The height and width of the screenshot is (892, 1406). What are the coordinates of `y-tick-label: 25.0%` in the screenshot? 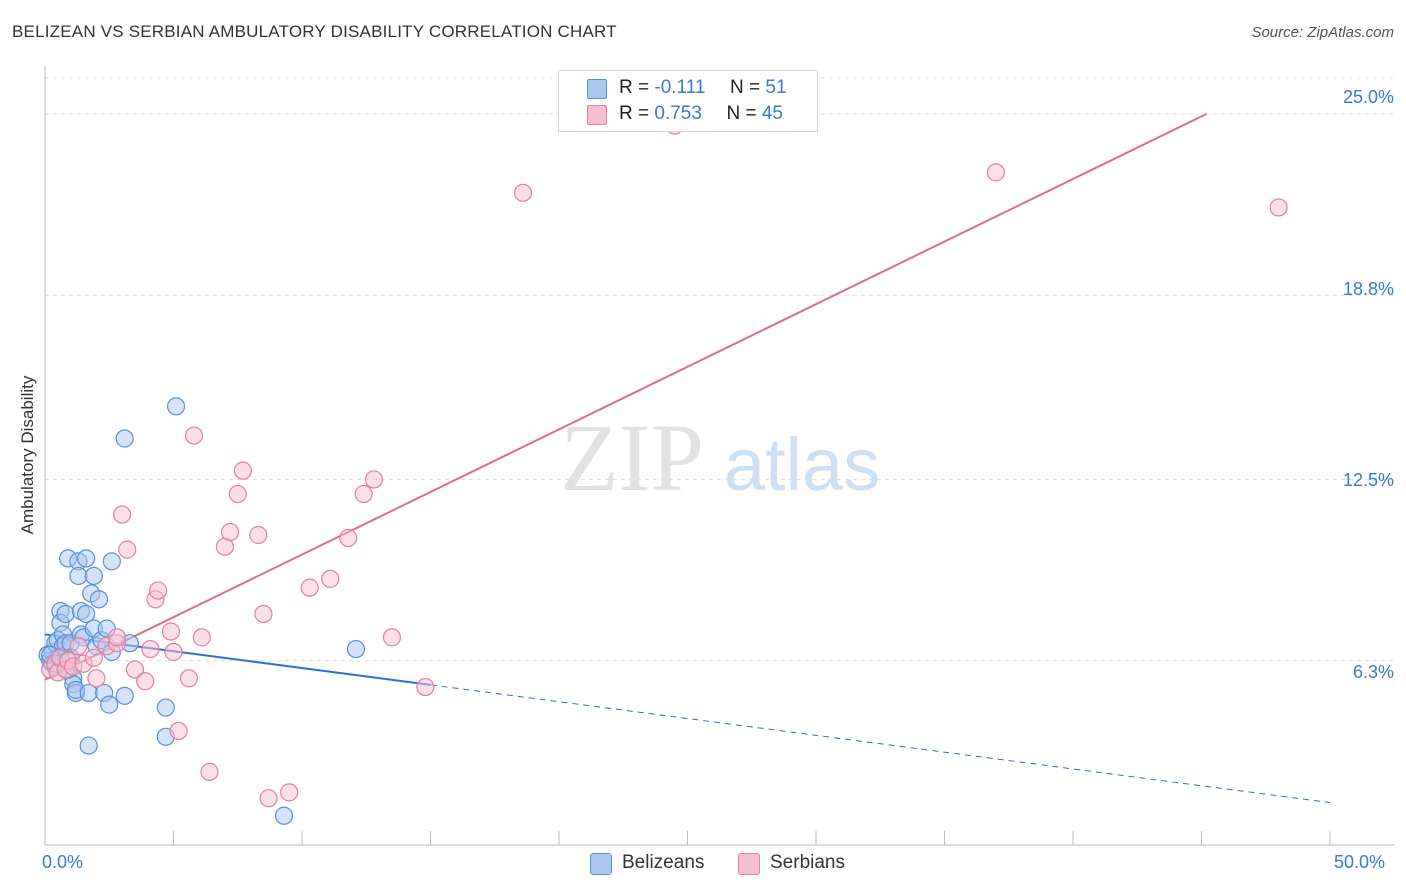 It's located at (1368, 97).